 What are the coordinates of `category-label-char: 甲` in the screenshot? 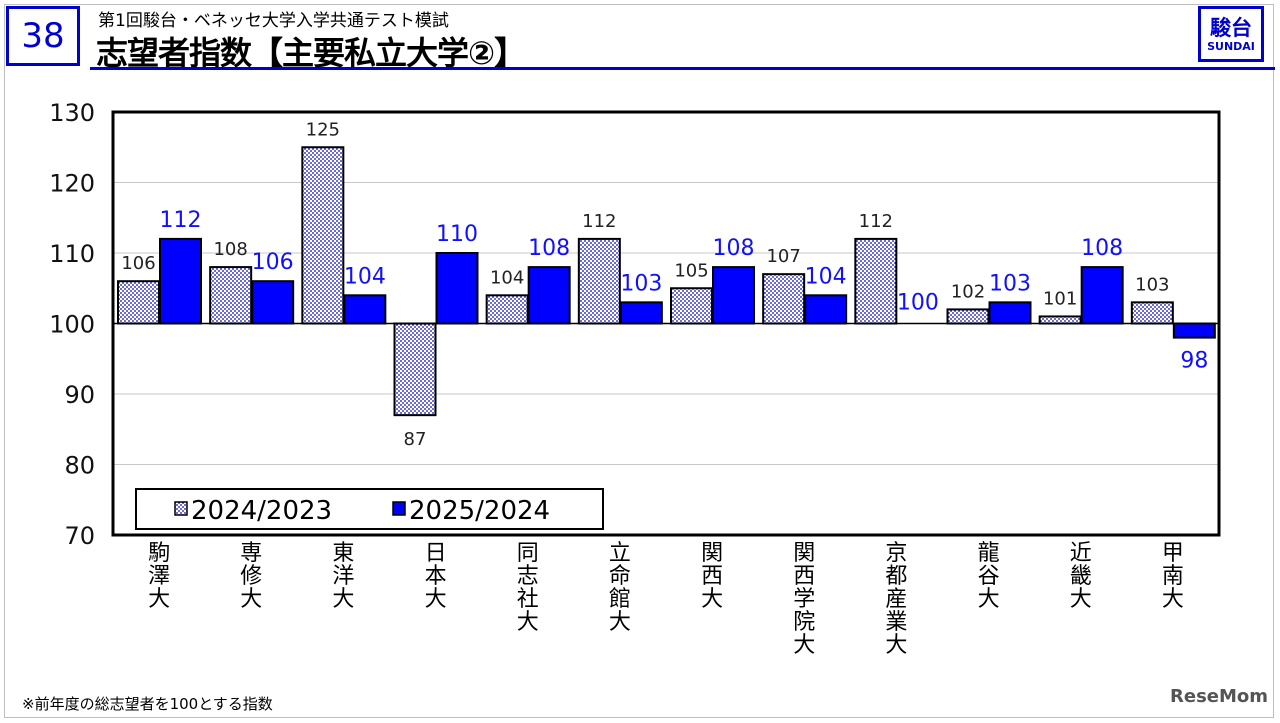 It's located at (1173, 553).